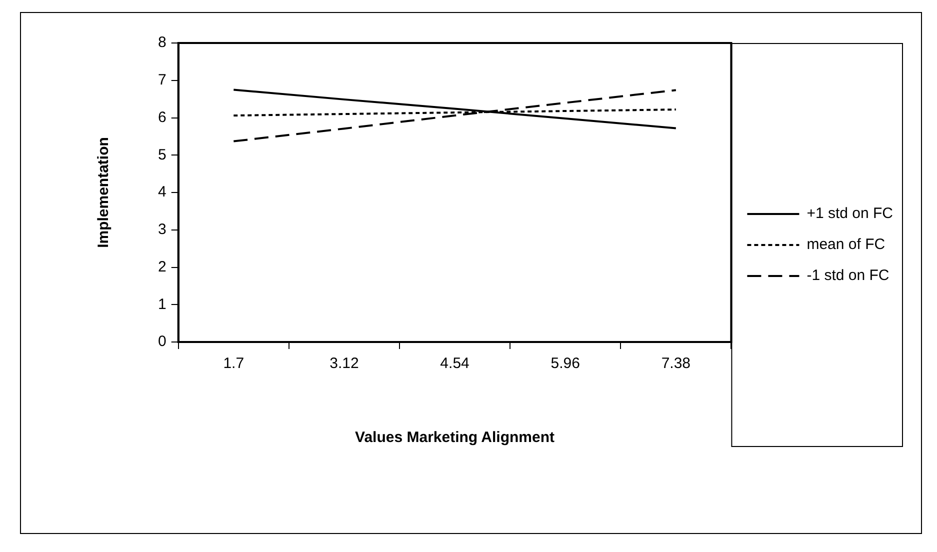  I want to click on x-tick-label: 1.7, so click(233, 363).